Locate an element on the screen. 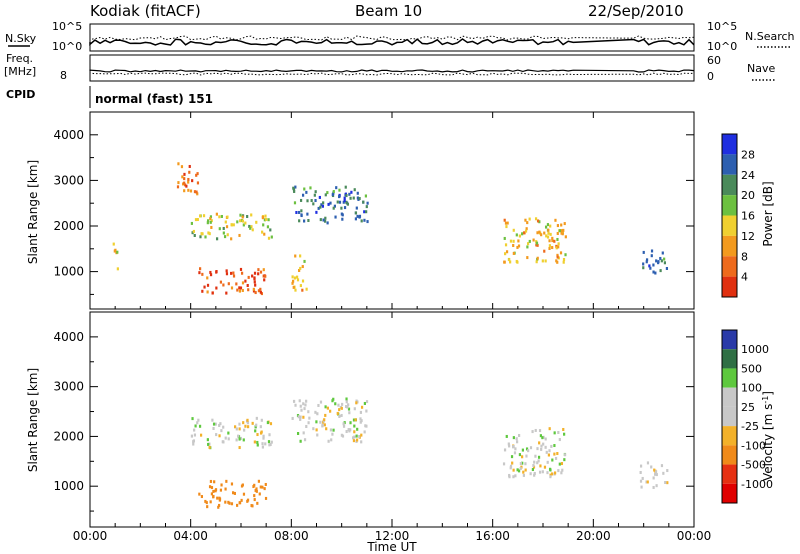  nave-tick-top: 60 is located at coordinates (714, 60).